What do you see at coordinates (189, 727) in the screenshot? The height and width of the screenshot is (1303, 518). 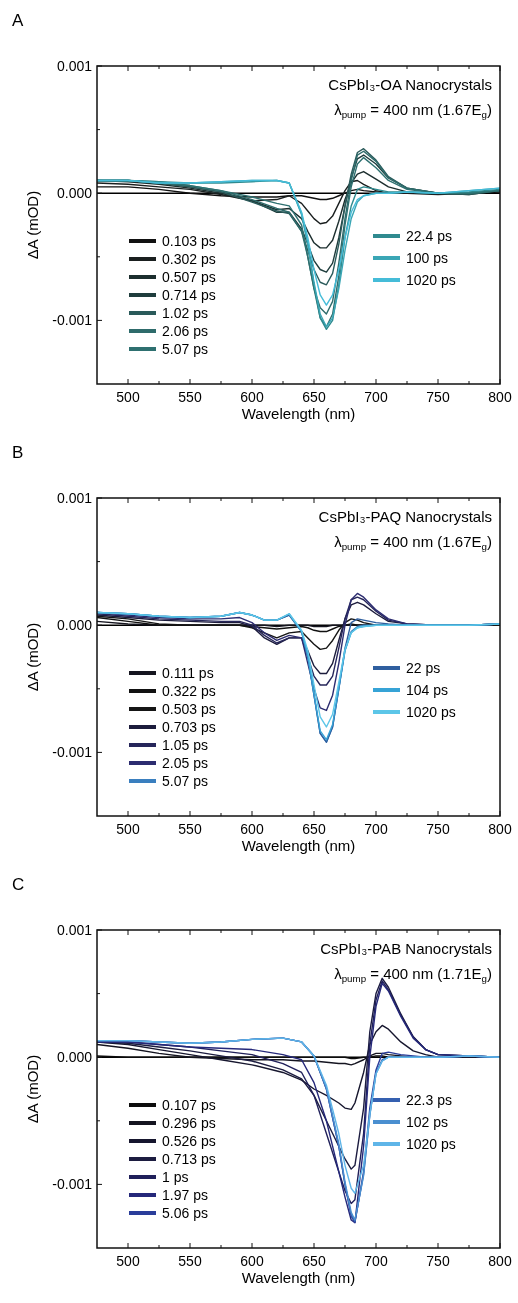 I see `legend-label: 0.703 ps` at bounding box center [189, 727].